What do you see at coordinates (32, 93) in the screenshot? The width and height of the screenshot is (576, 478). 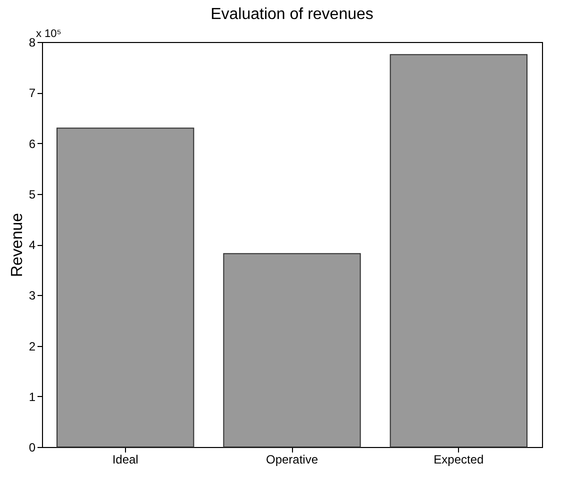 I see `y-tick-label: 7` at bounding box center [32, 93].